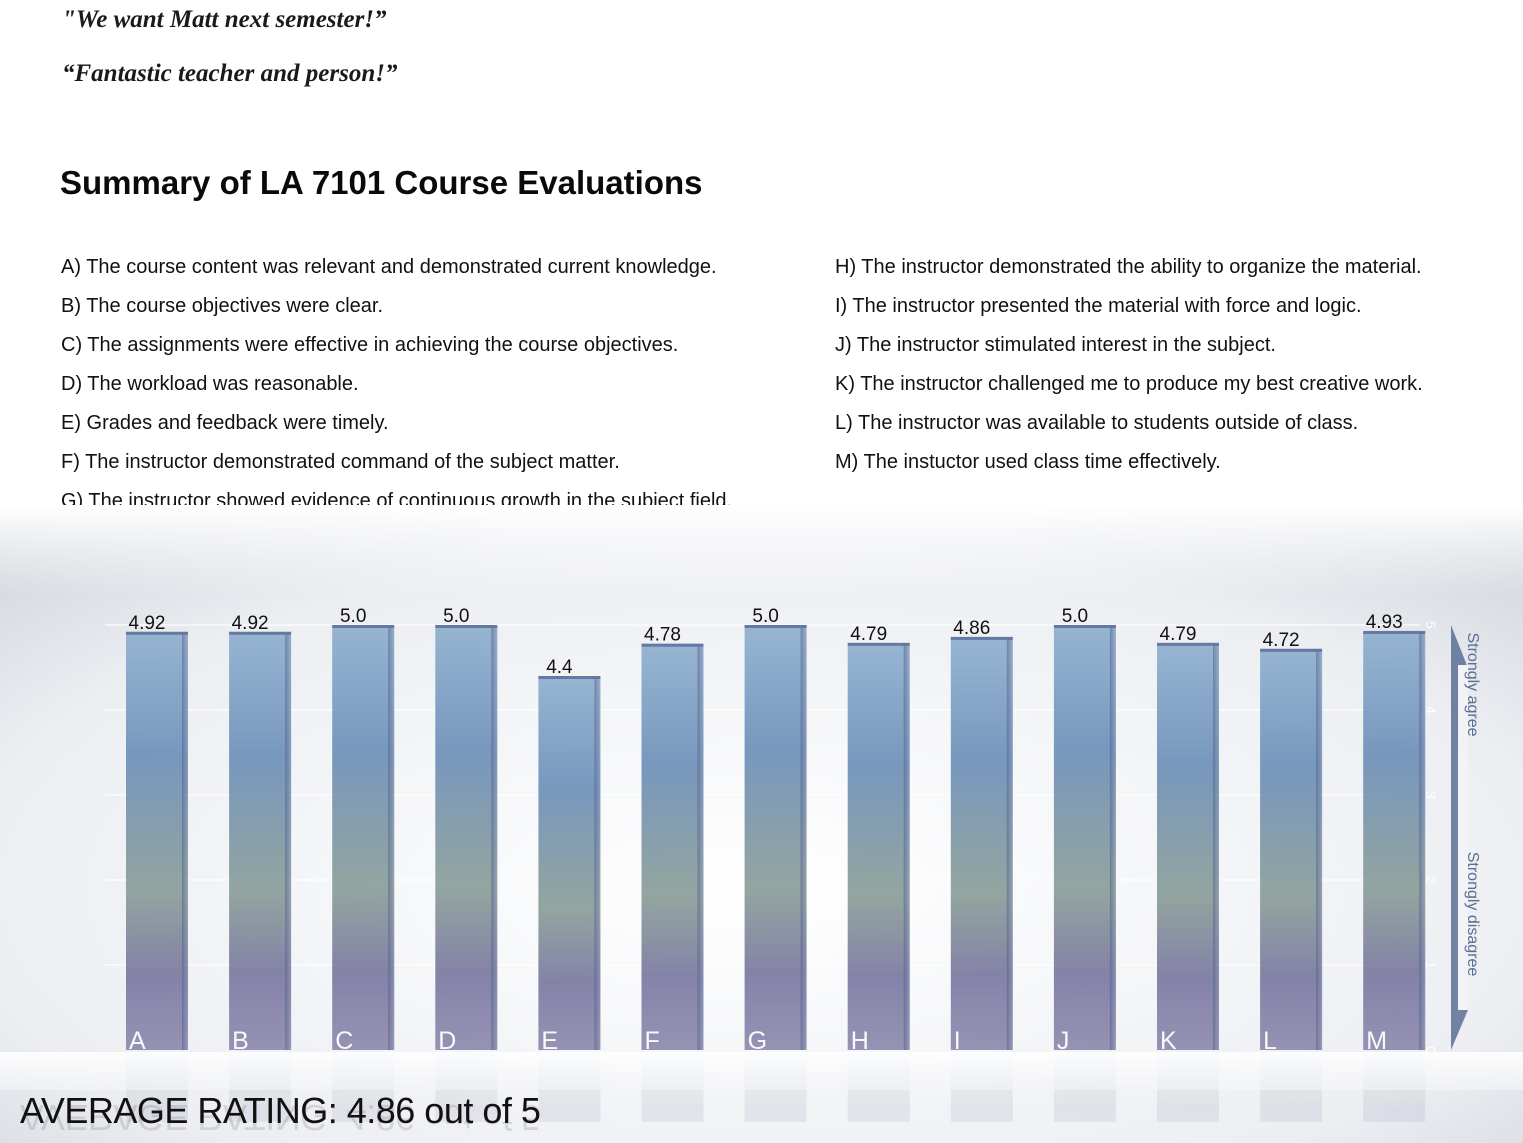 This screenshot has width=1523, height=1143. I want to click on category-label: E, so click(549, 1041).